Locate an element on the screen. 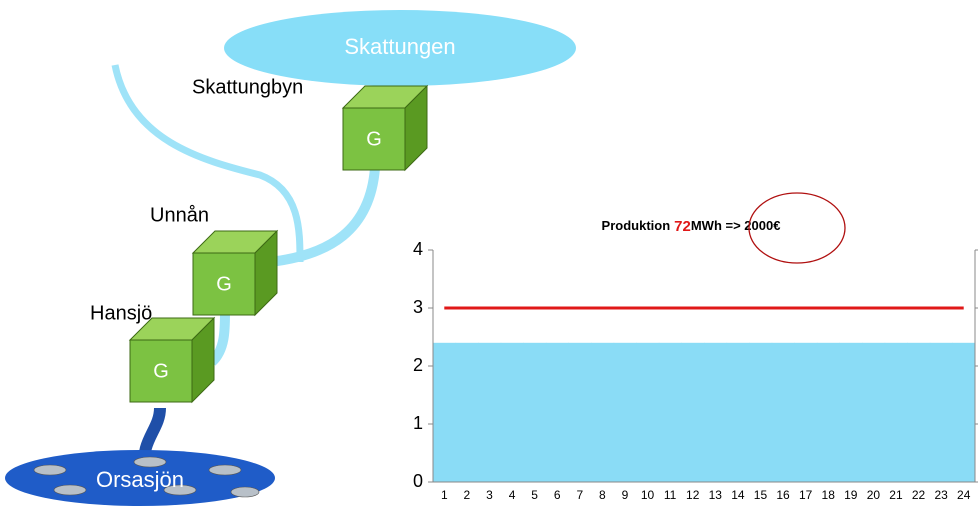 The height and width of the screenshot is (512, 978). x-tick-label: 13 is located at coordinates (716, 495).